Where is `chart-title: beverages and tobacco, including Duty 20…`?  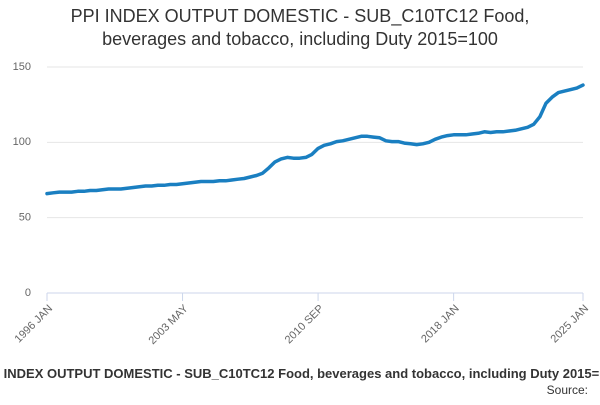 chart-title: beverages and tobacco, including Duty 20… is located at coordinates (300, 39).